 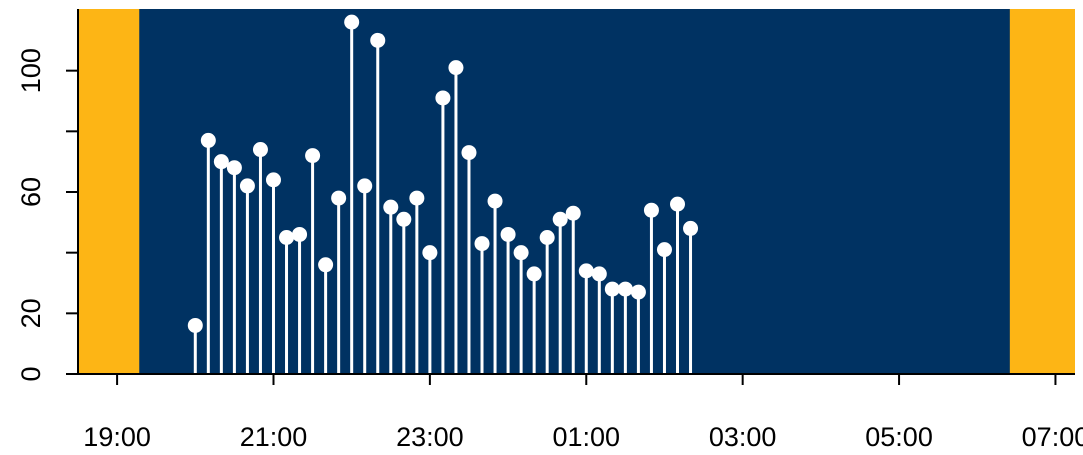 What do you see at coordinates (31, 70) in the screenshot?
I see `y-tick-label: 100` at bounding box center [31, 70].